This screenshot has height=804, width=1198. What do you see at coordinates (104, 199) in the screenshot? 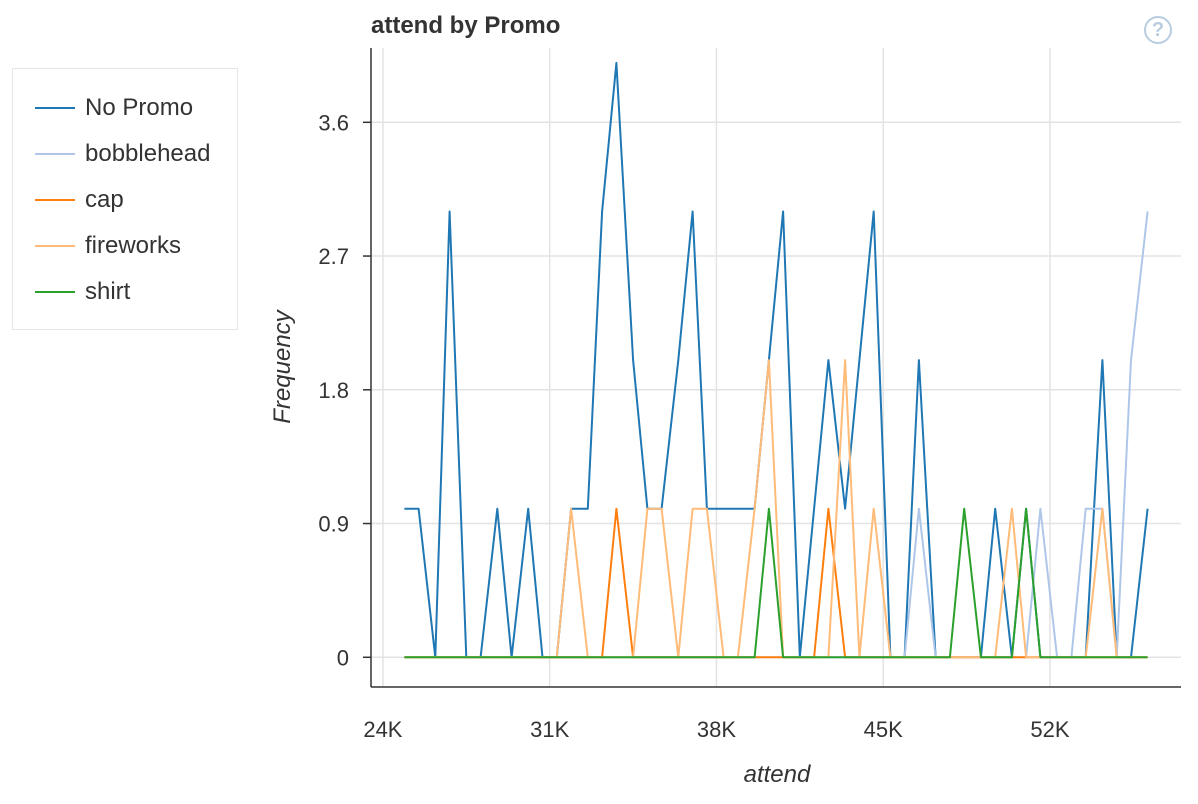
I see `legend-label: cap` at bounding box center [104, 199].